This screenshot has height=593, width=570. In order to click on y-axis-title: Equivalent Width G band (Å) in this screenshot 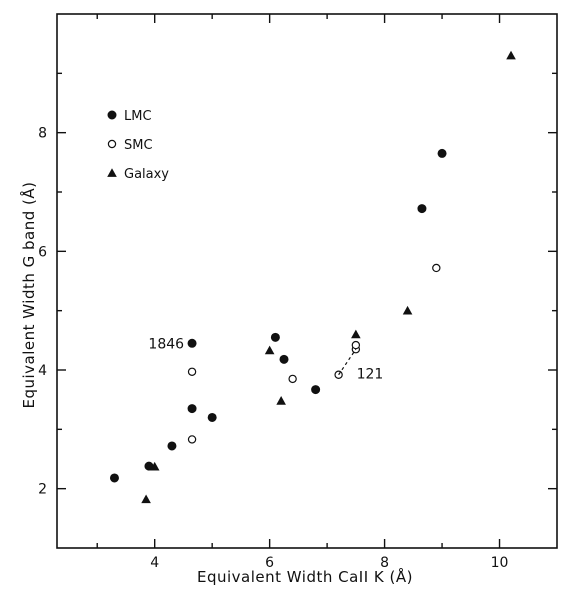, I will do `click(28, 294)`.